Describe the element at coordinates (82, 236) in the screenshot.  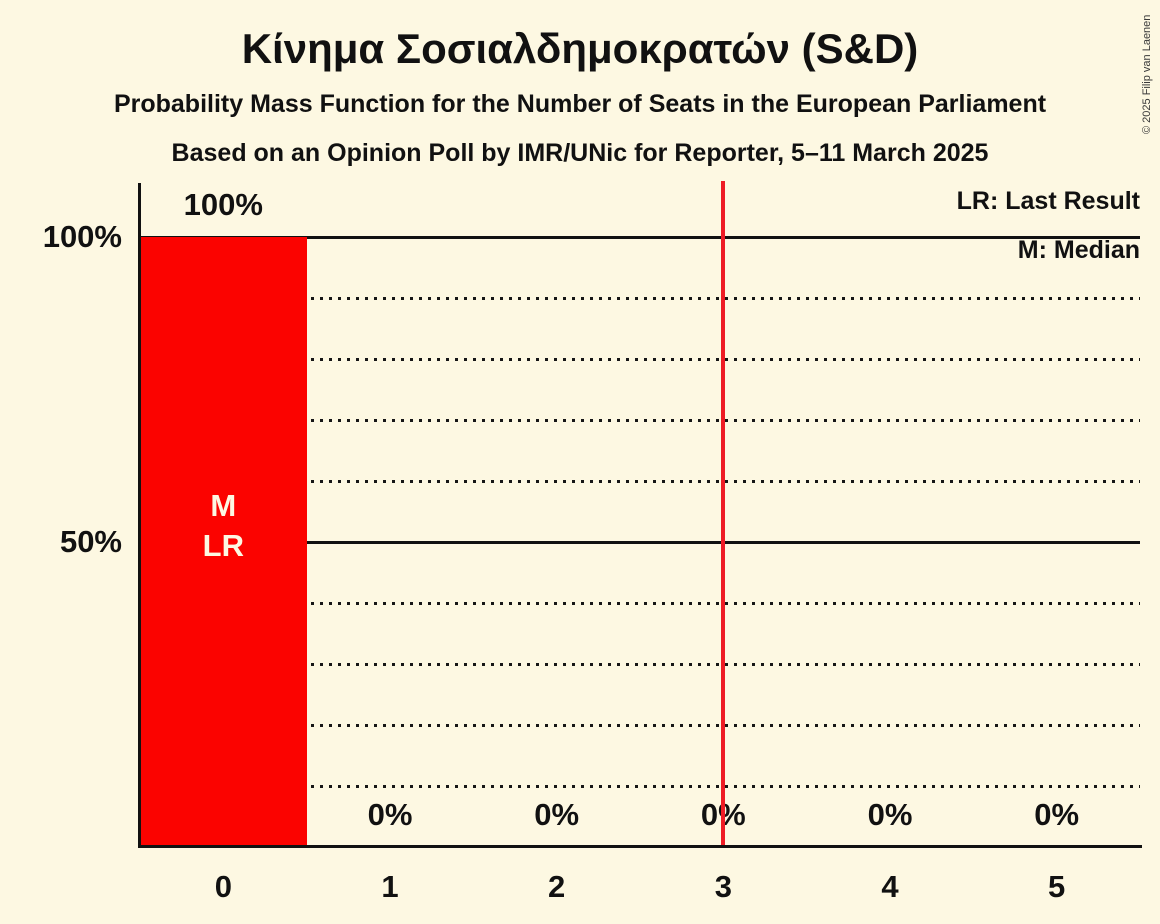
I see `y-tick-label-100: 100%` at that location.